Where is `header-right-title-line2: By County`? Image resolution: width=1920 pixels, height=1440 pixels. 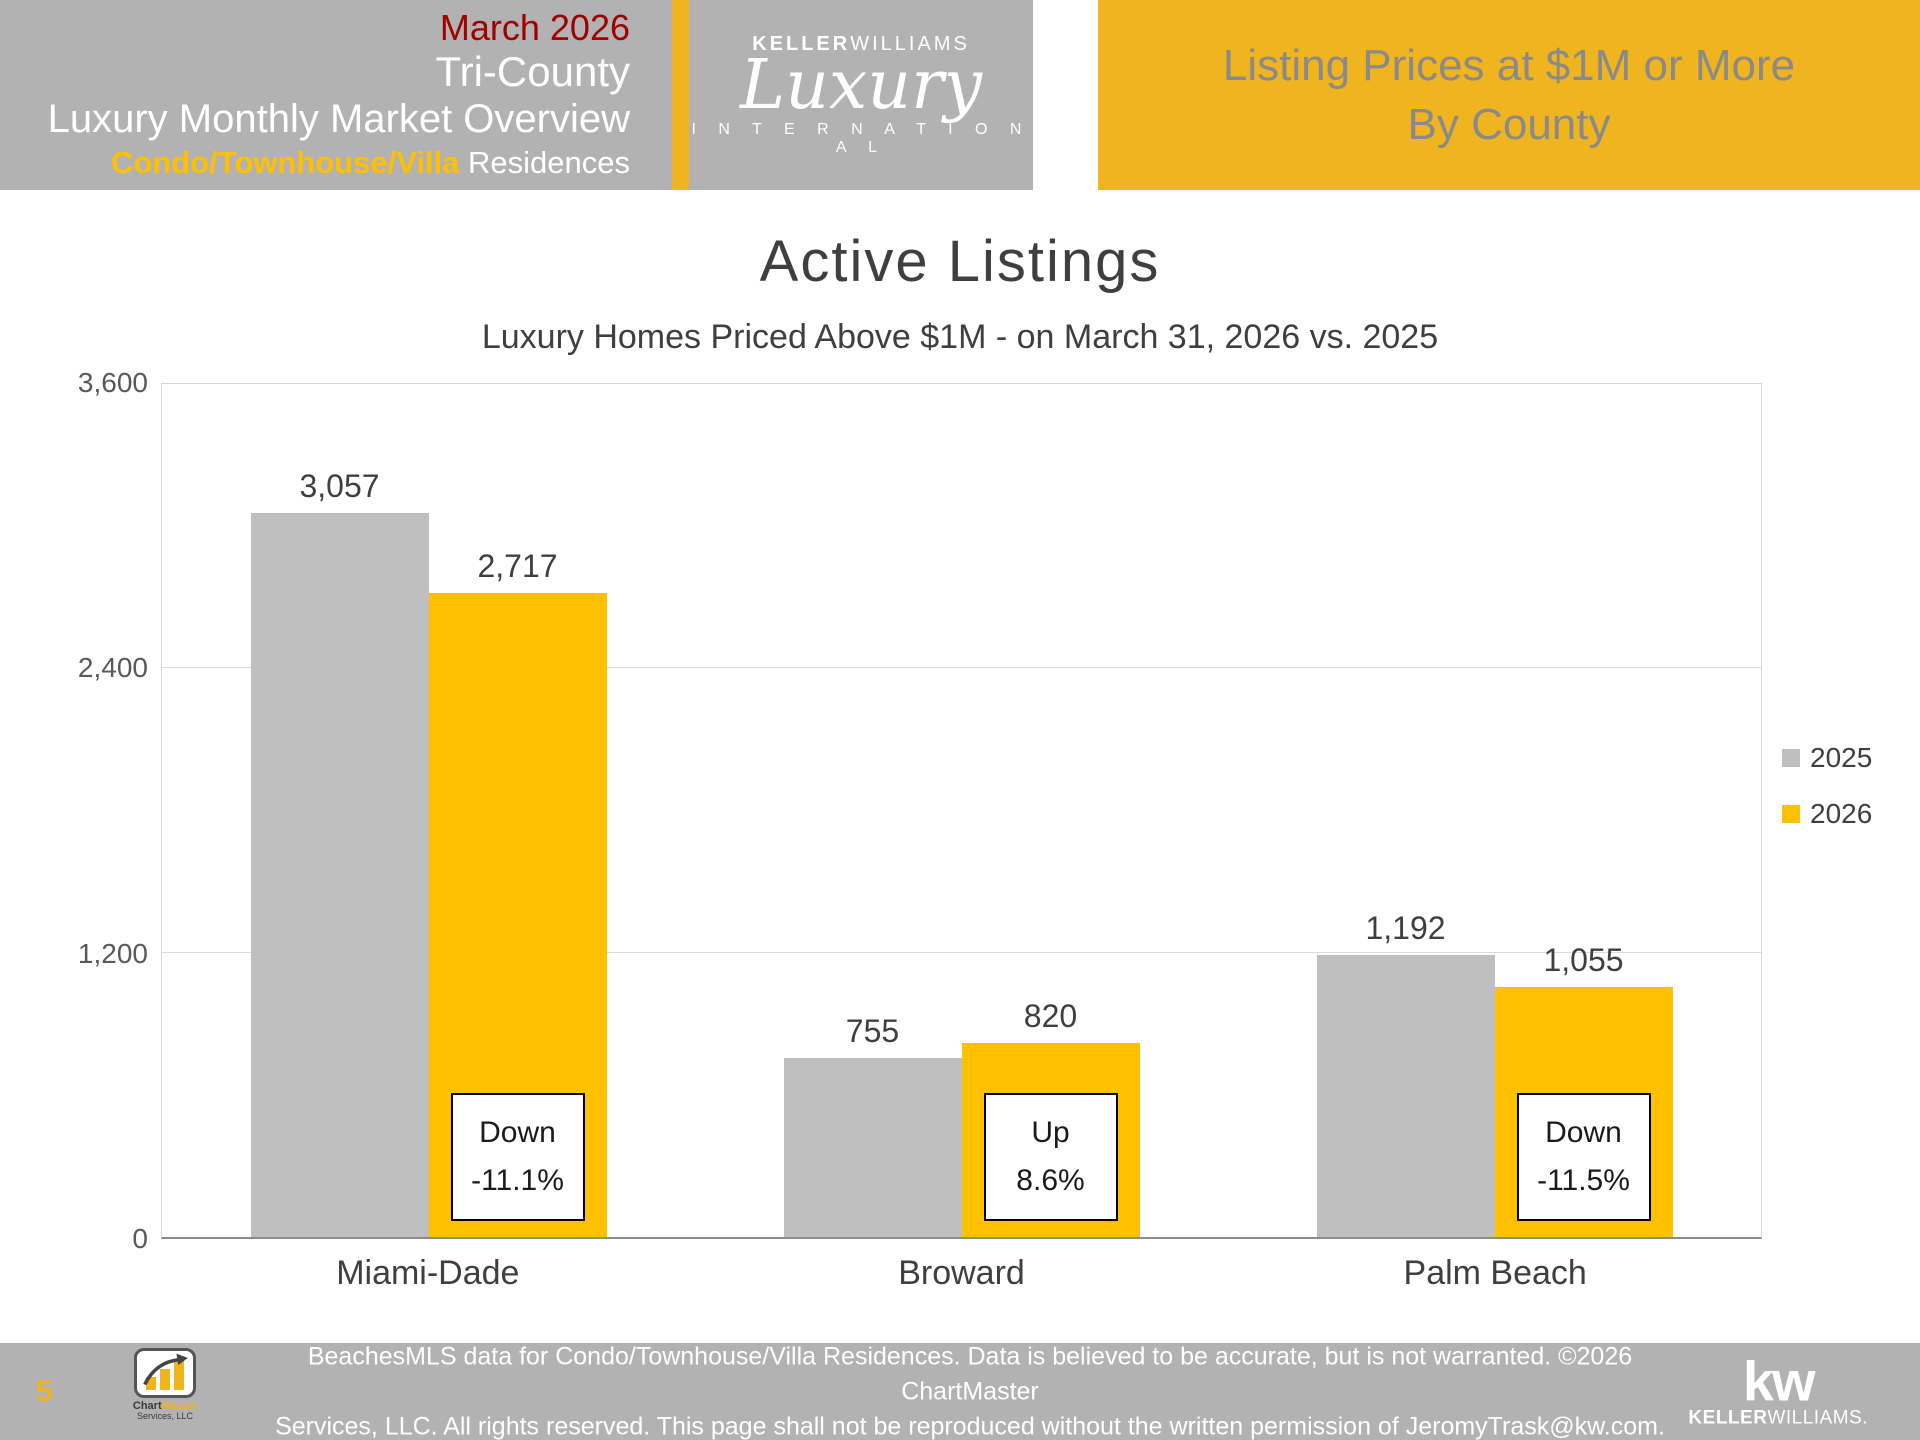 header-right-title-line2: By County is located at coordinates (1509, 124).